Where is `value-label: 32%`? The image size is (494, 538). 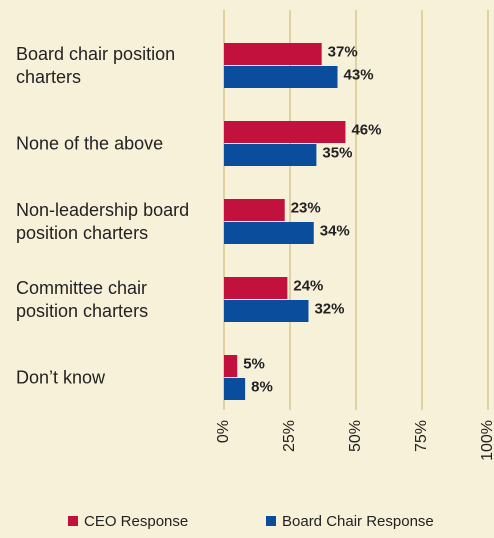
value-label: 32% is located at coordinates (329, 308).